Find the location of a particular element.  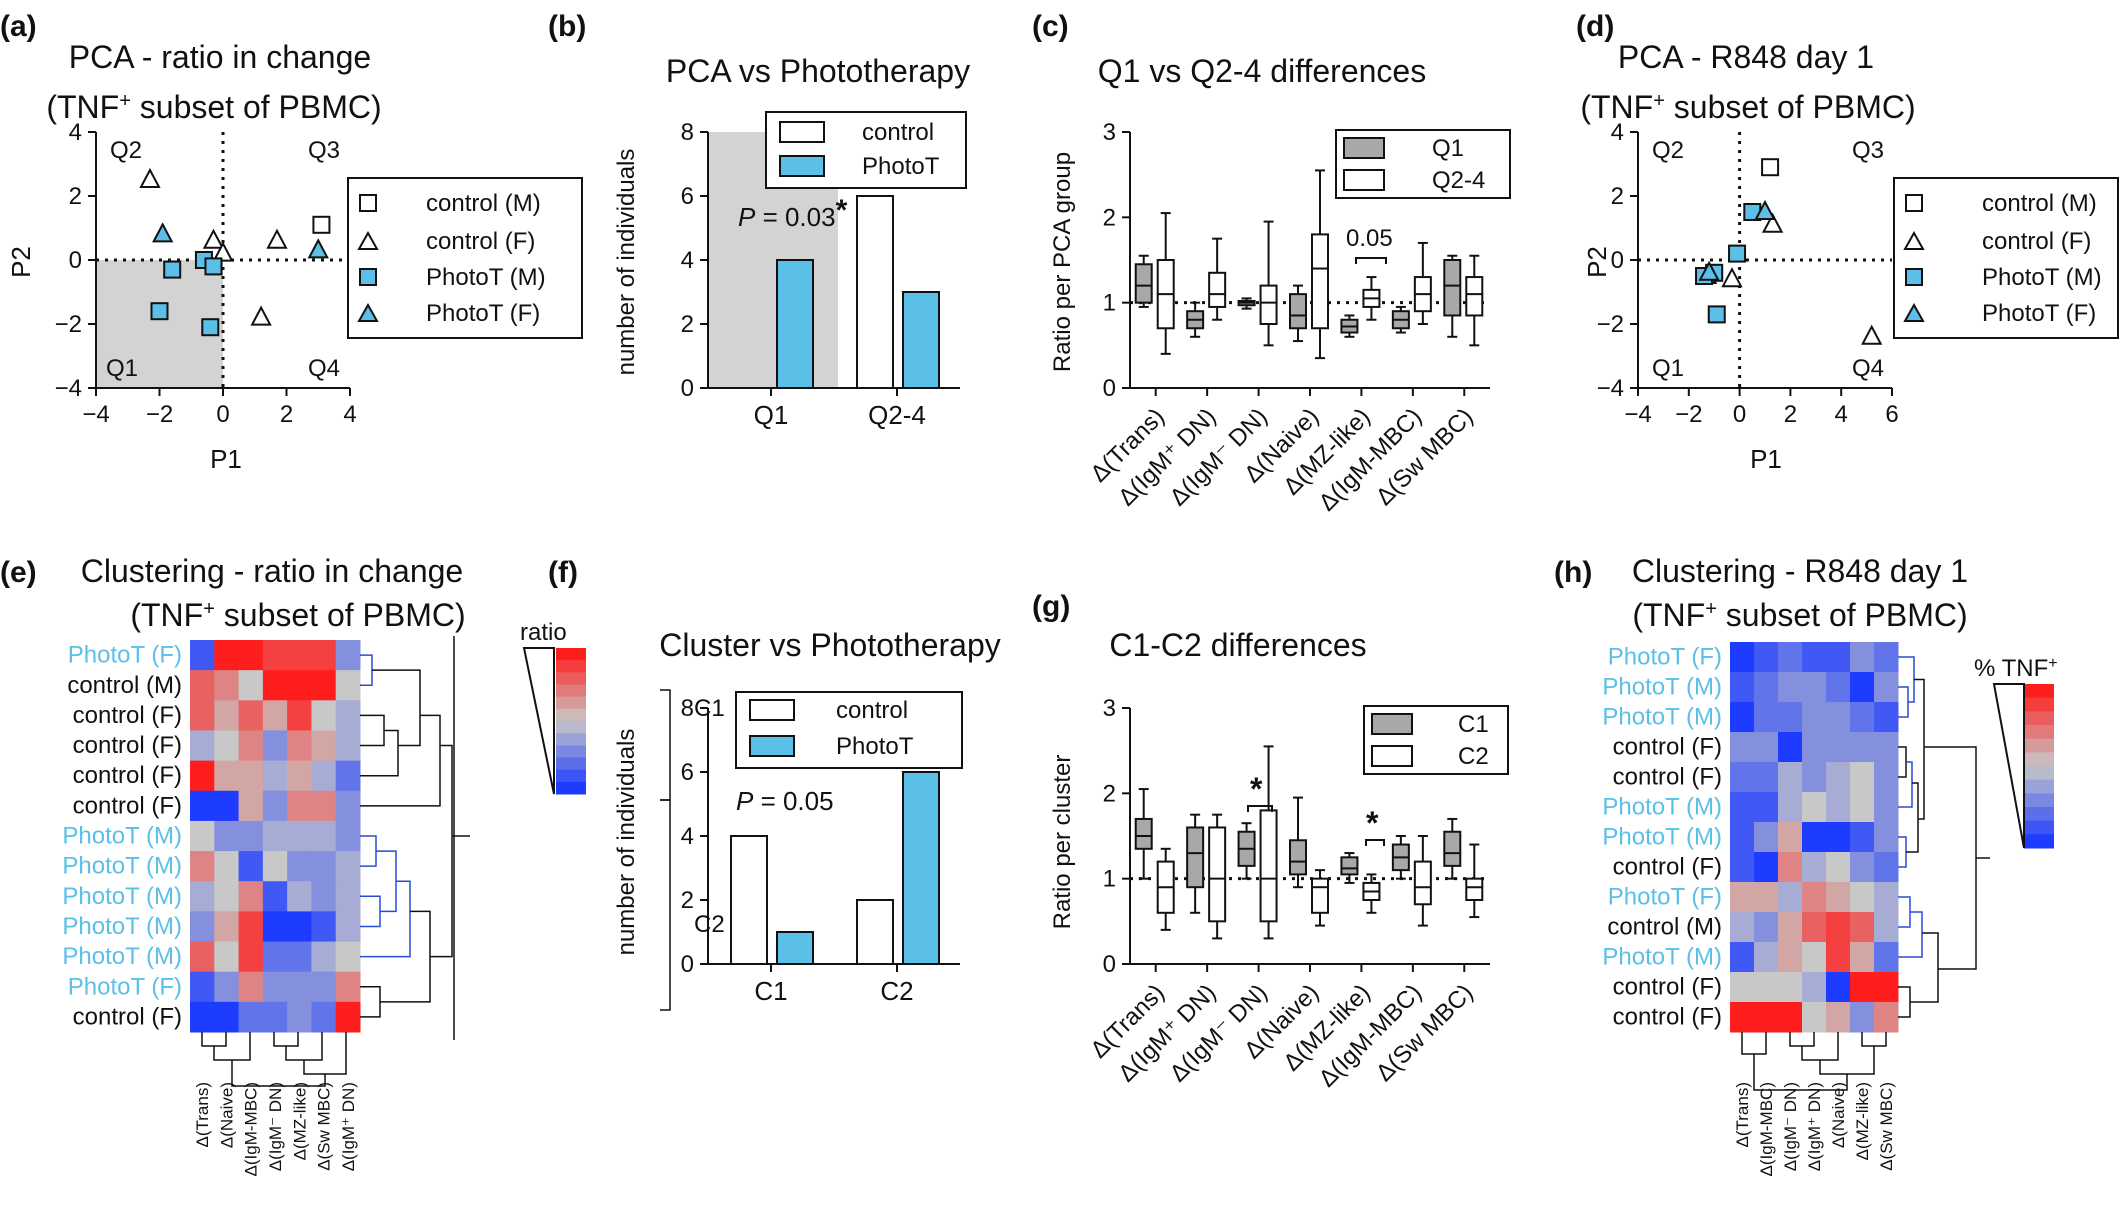

row-label: PhotoT (F) is located at coordinates (1665, 657).